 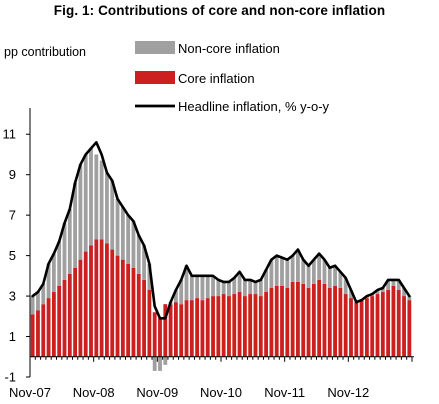 What do you see at coordinates (12, 174) in the screenshot?
I see `y-tick-label: 9` at bounding box center [12, 174].